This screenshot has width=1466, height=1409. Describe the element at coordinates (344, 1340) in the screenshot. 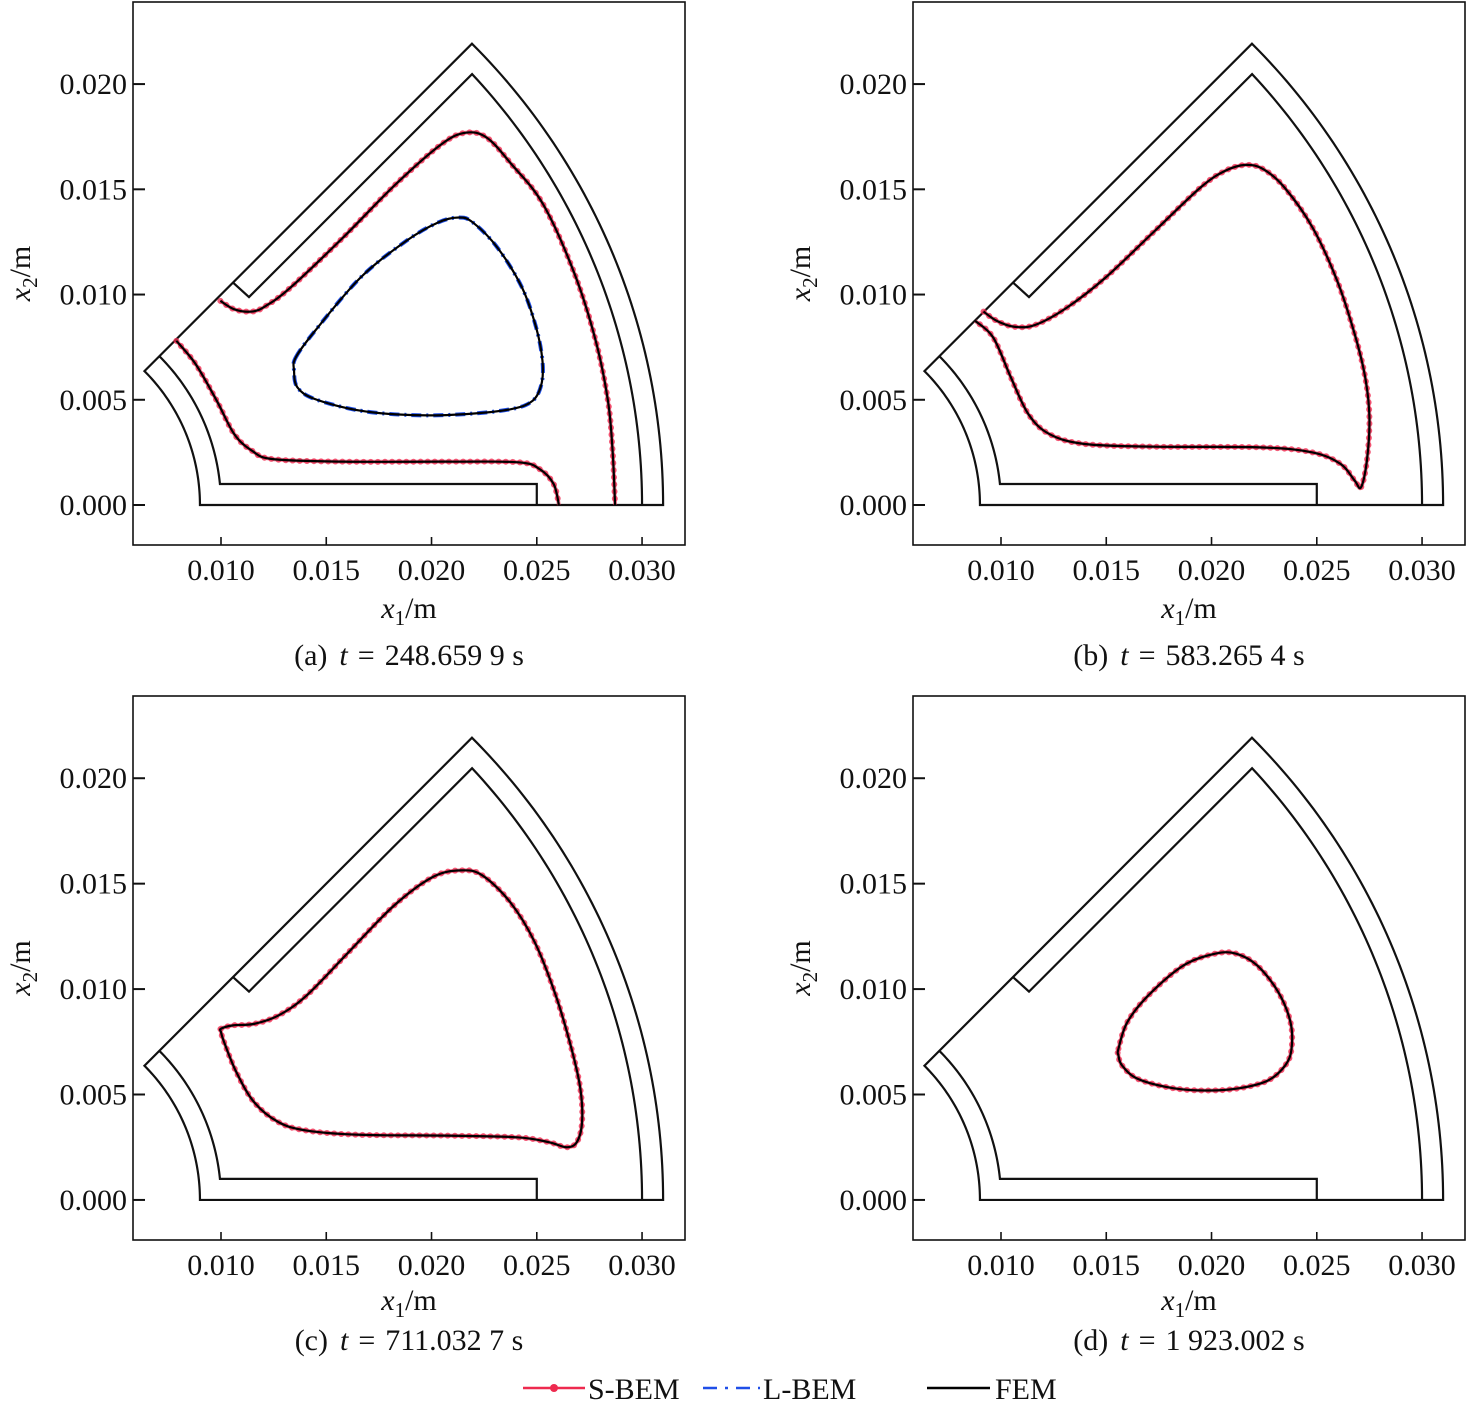

I see `caption-var: t` at that location.